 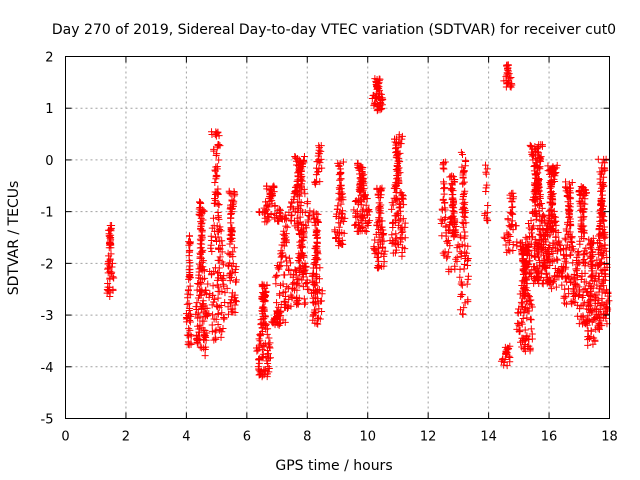 I want to click on y-axis-label: SDTVAR / TECUs, so click(x=14, y=238).